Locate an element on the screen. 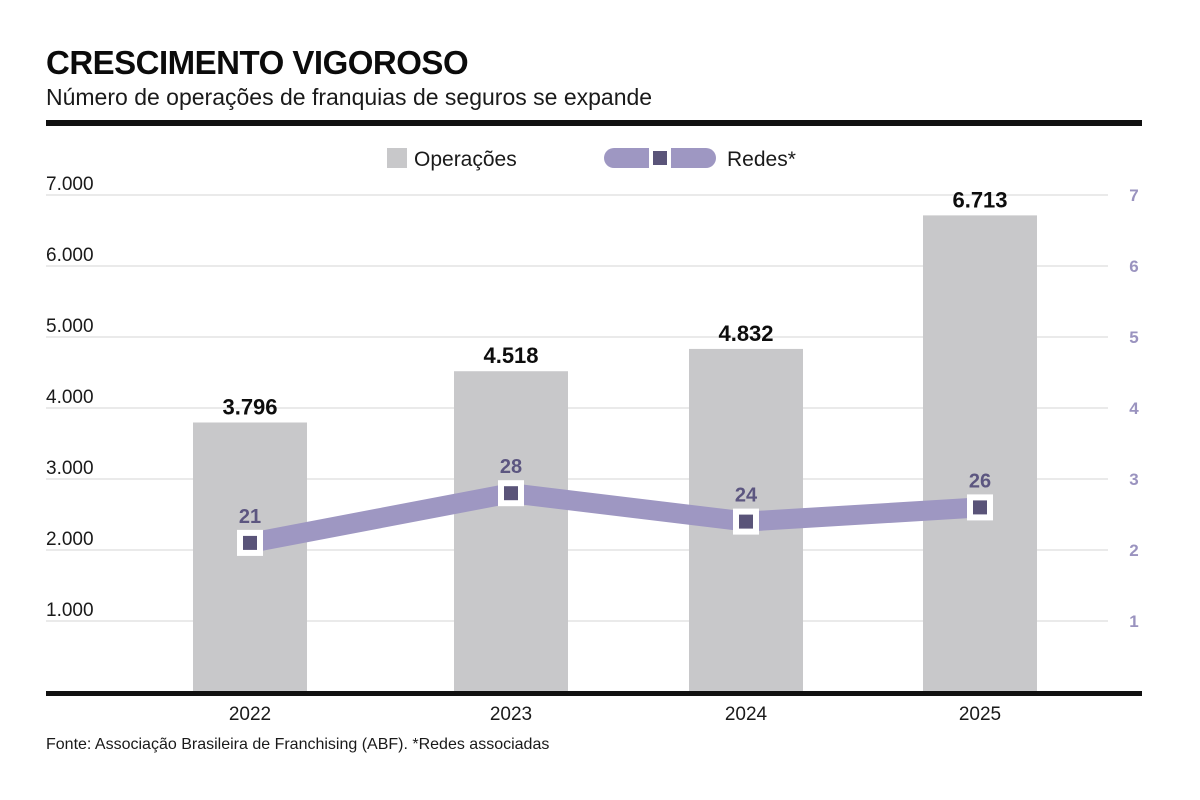 This screenshot has height=800, width=1200. left-tick-label: 3.000 is located at coordinates (70, 468).